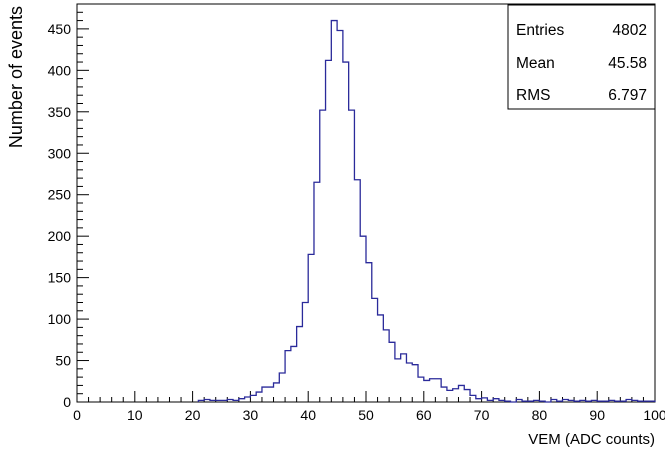 This screenshot has width=665, height=450. Describe the element at coordinates (63, 361) in the screenshot. I see `y-tick-label: 50` at that location.